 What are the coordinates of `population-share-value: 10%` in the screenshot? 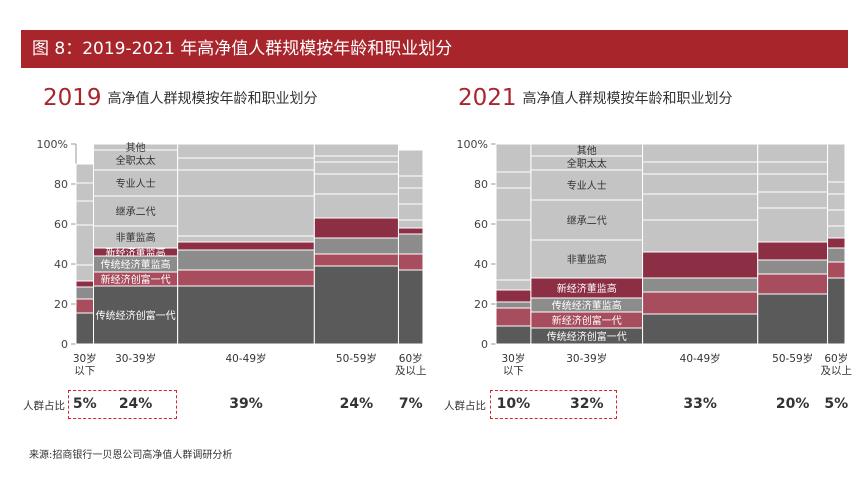 It's located at (513, 404).